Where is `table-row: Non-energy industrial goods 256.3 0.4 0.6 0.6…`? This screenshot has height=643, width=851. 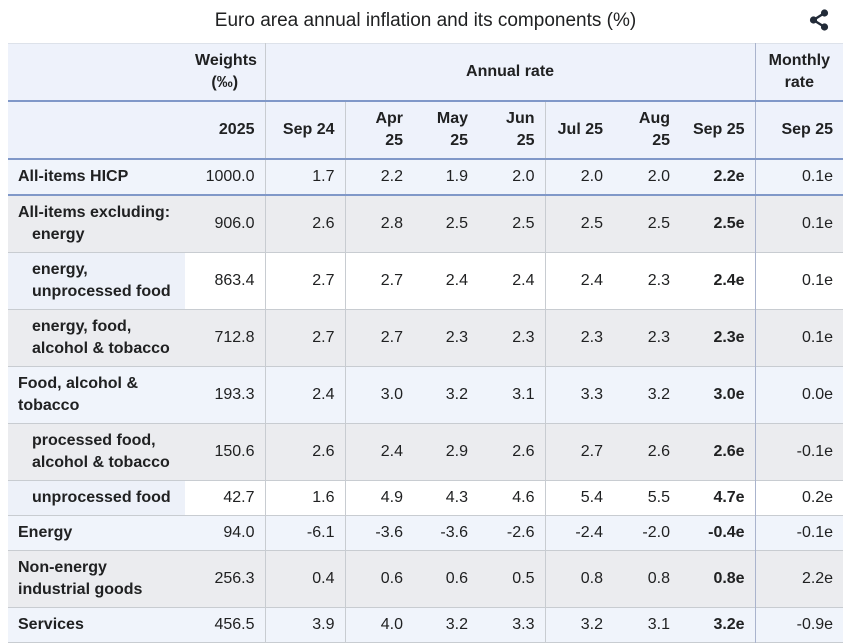 table-row: Non-energy industrial goods 256.3 0.4 0.6 0.6… is located at coordinates (426, 579).